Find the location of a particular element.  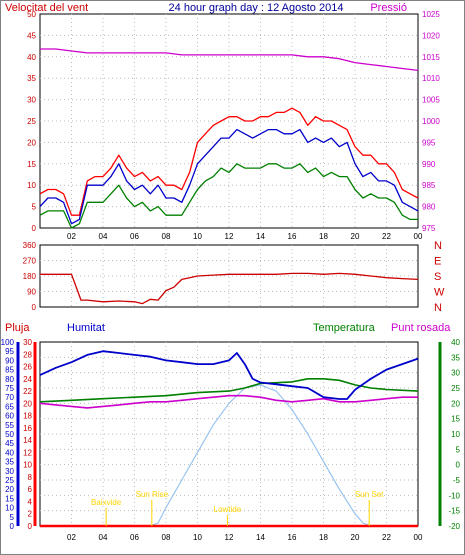

compass-label: S is located at coordinates (437, 277).